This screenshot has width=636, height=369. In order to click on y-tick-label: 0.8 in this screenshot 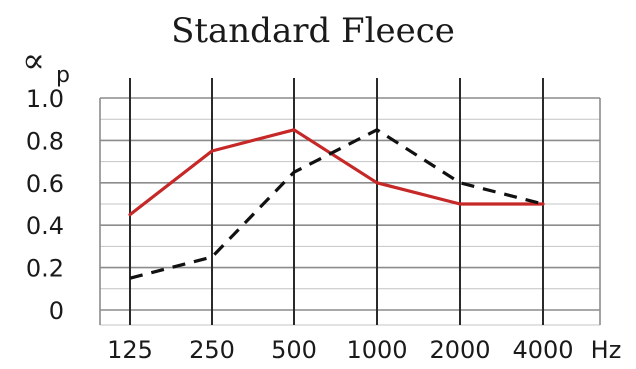, I will do `click(45, 141)`.